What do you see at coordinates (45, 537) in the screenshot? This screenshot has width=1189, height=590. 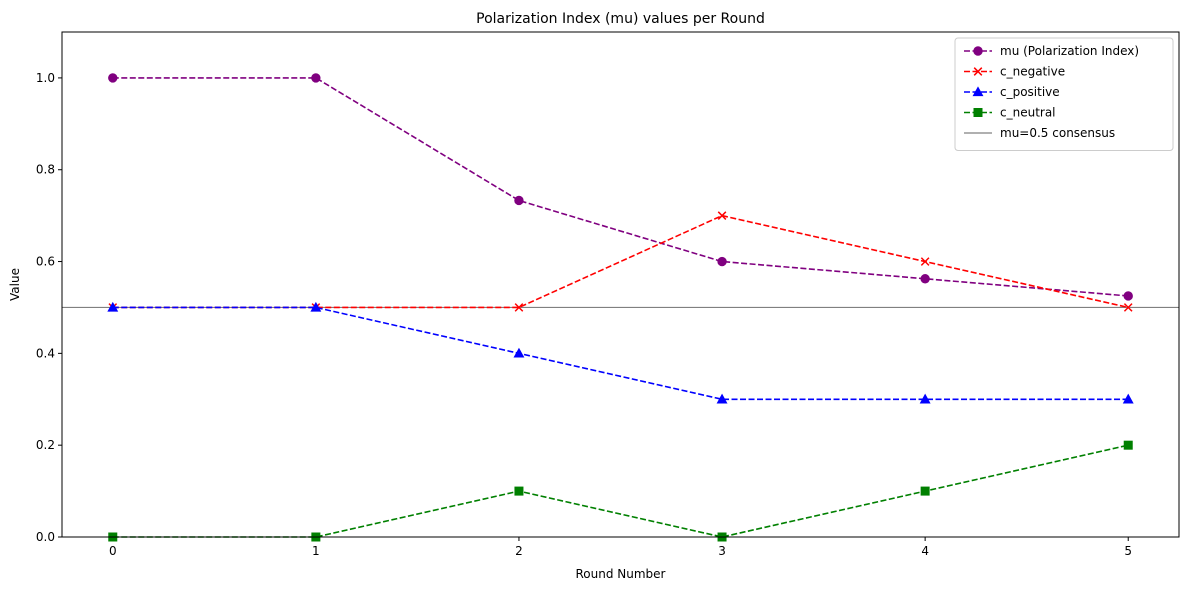 I see `y-tick-label: 0.0` at bounding box center [45, 537].